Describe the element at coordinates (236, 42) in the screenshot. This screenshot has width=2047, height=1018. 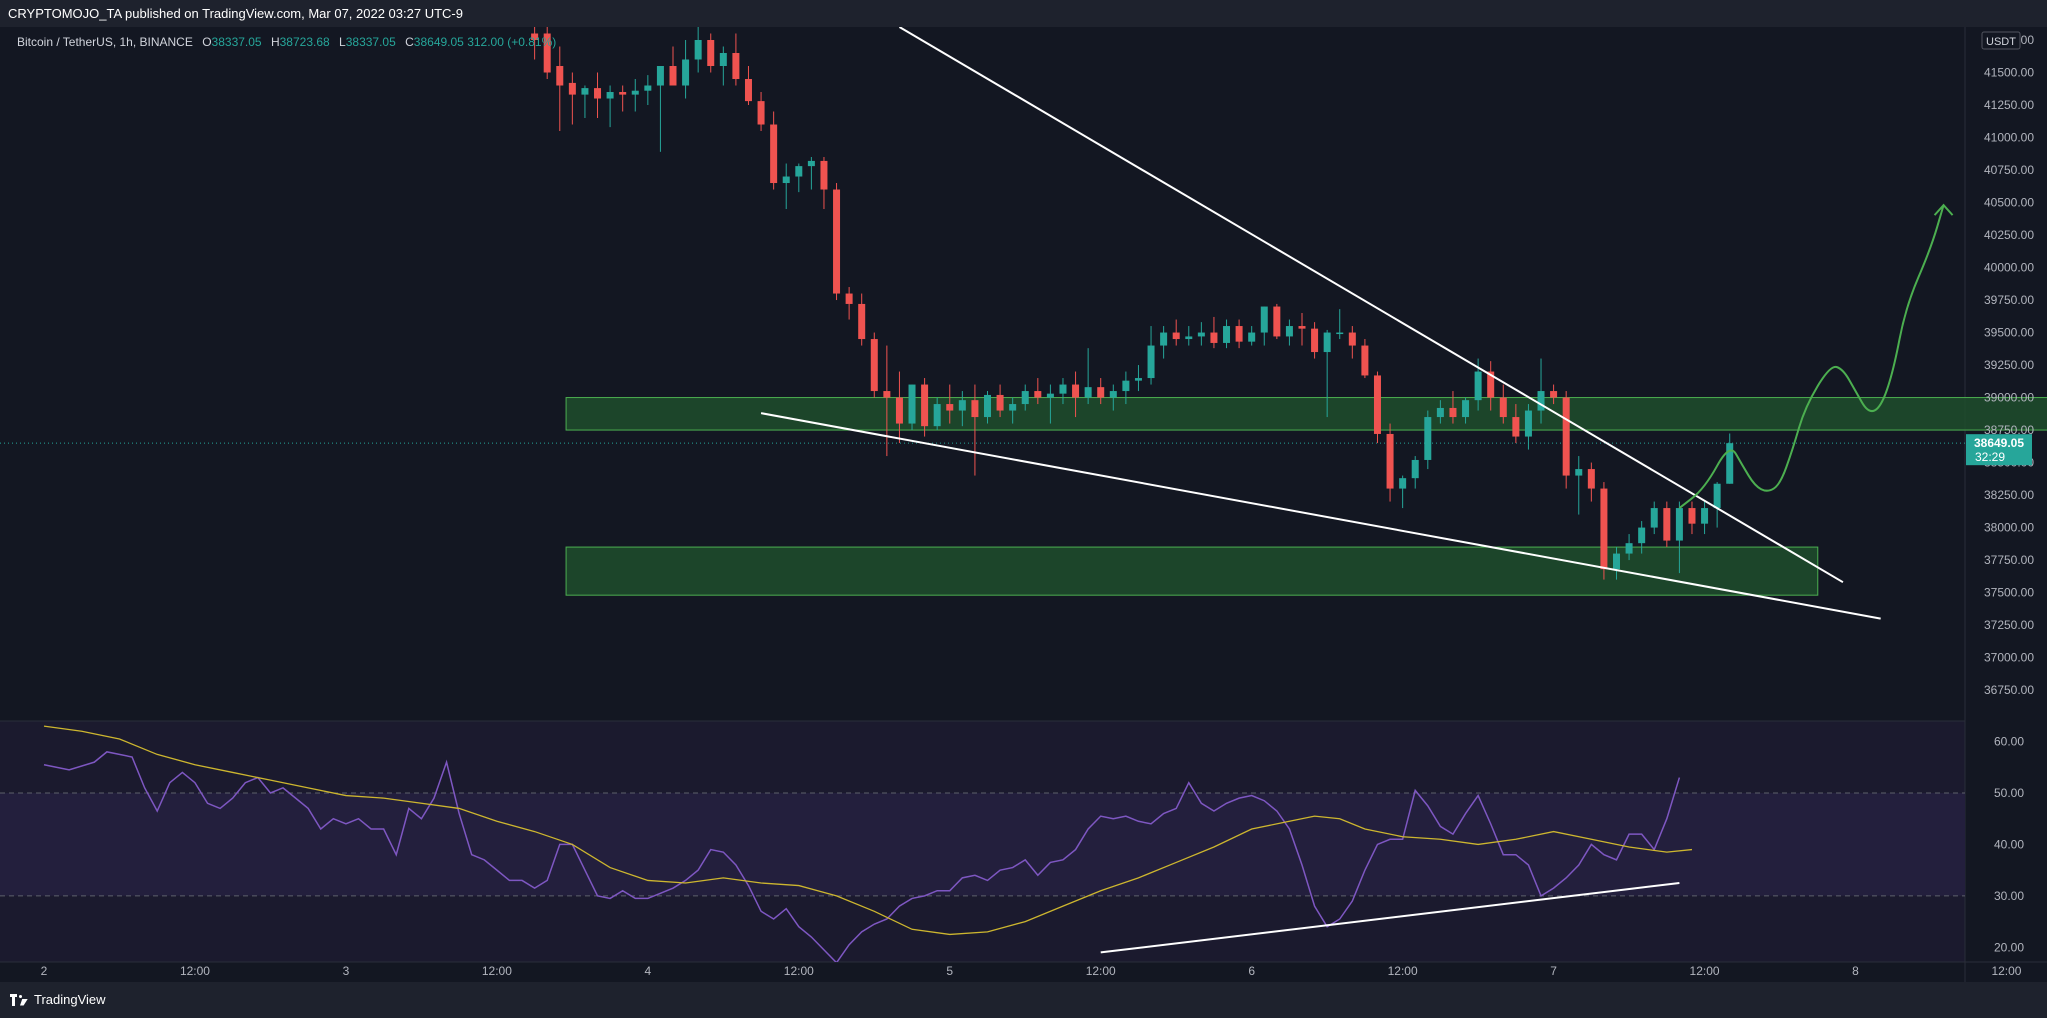
I see `open-value: 38337.05` at that location.